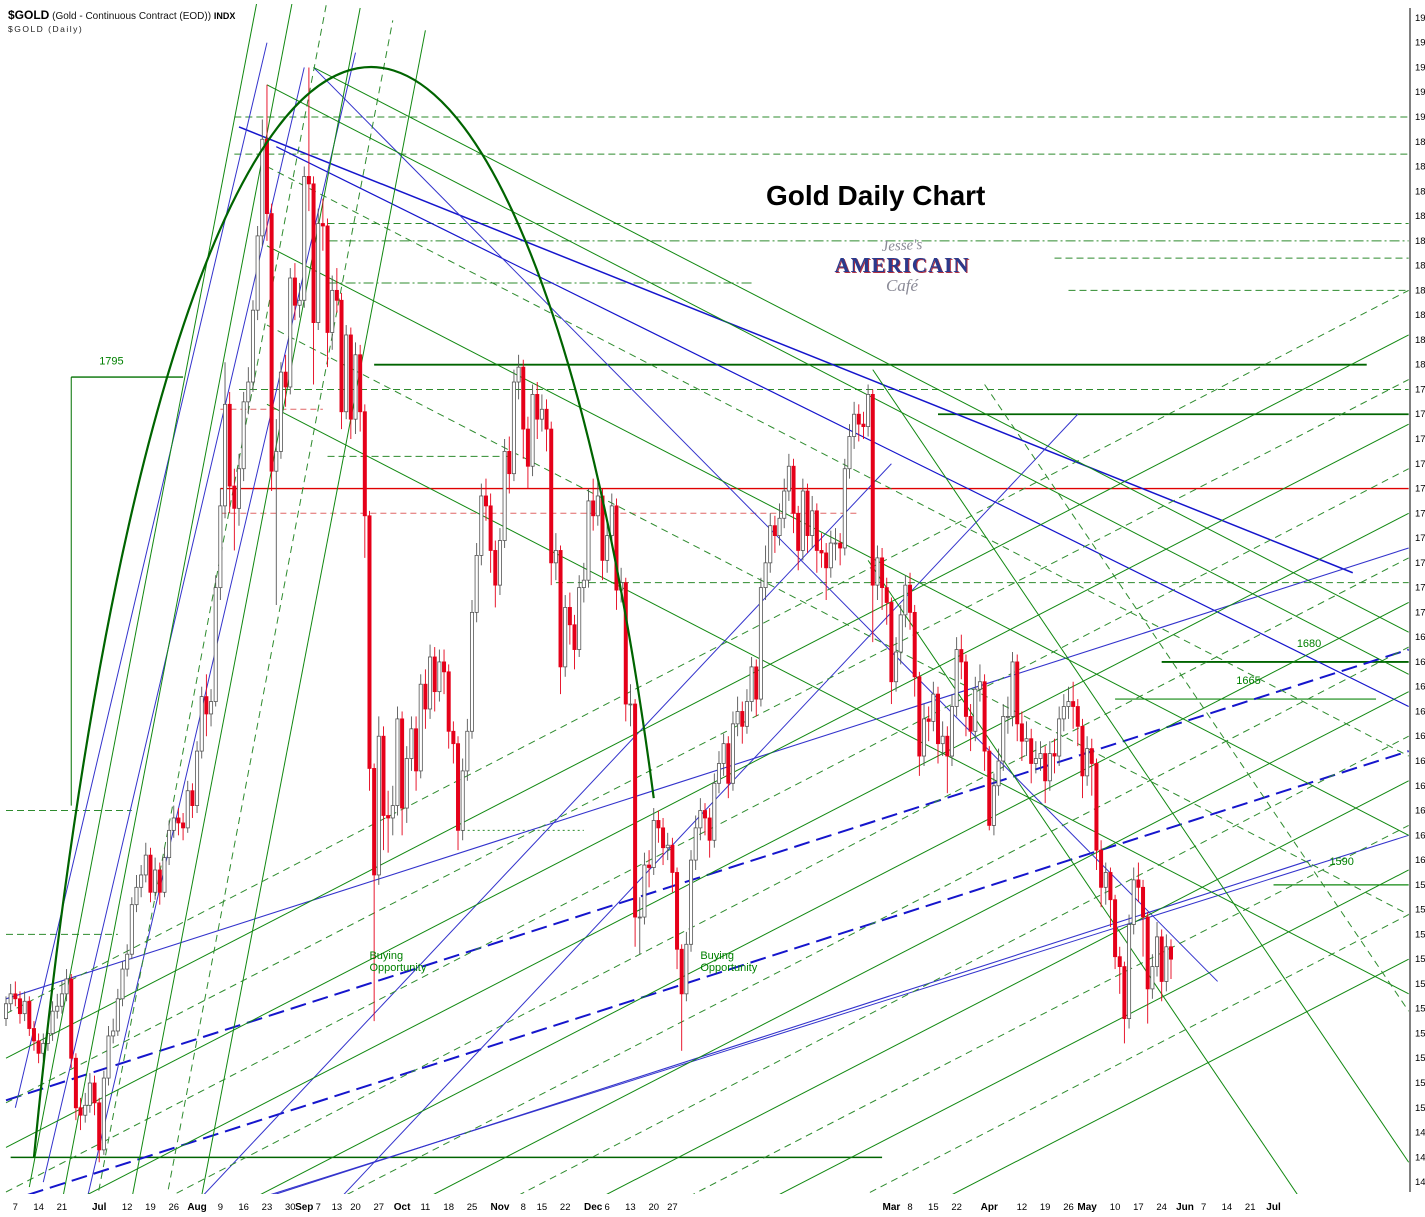 The width and height of the screenshot is (1425, 1217). Describe the element at coordinates (46, 29) in the screenshot. I see `chart-period-label: $GOLD (Daily)` at that location.